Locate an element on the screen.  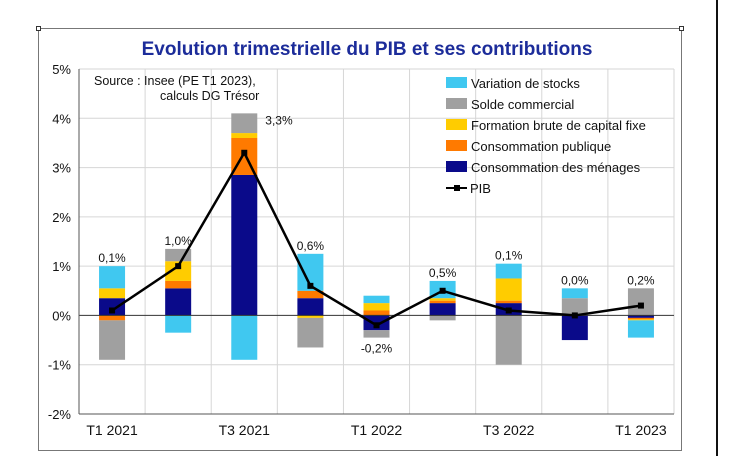
pib-data-label: 0,5% is located at coordinates (443, 273).